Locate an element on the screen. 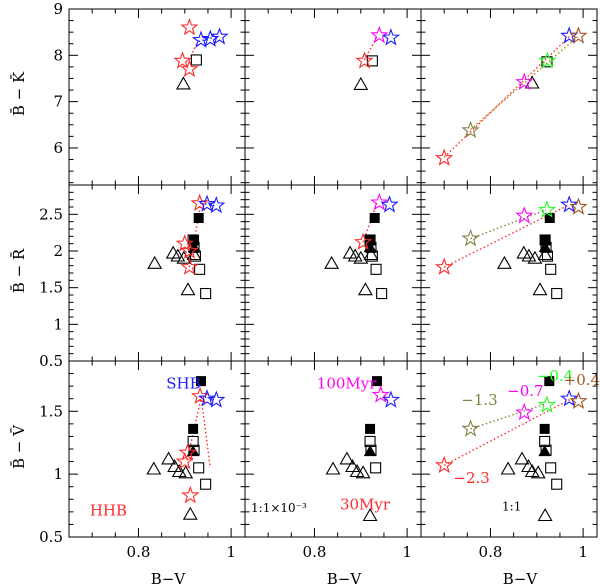 The width and height of the screenshot is (600, 588). y-tick-label: 9 is located at coordinates (58, 9).